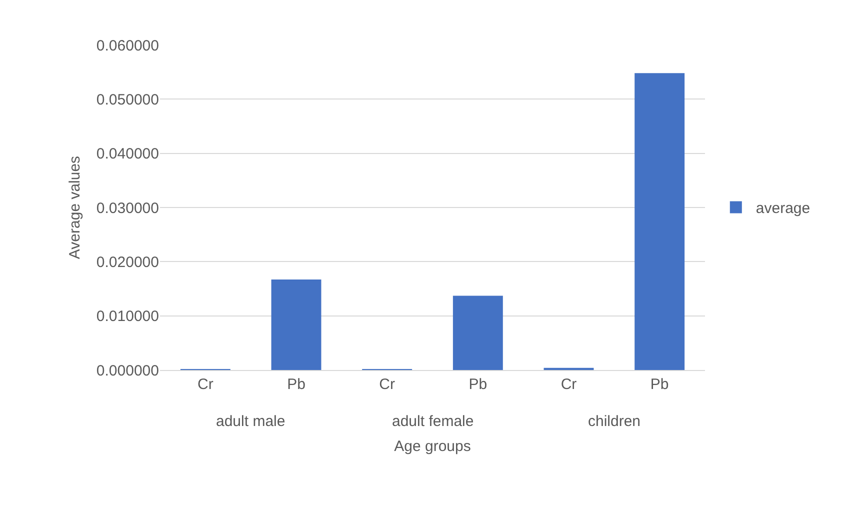 This screenshot has height=515, width=845. Describe the element at coordinates (432, 446) in the screenshot. I see `x-axis-title: Age groups` at that location.